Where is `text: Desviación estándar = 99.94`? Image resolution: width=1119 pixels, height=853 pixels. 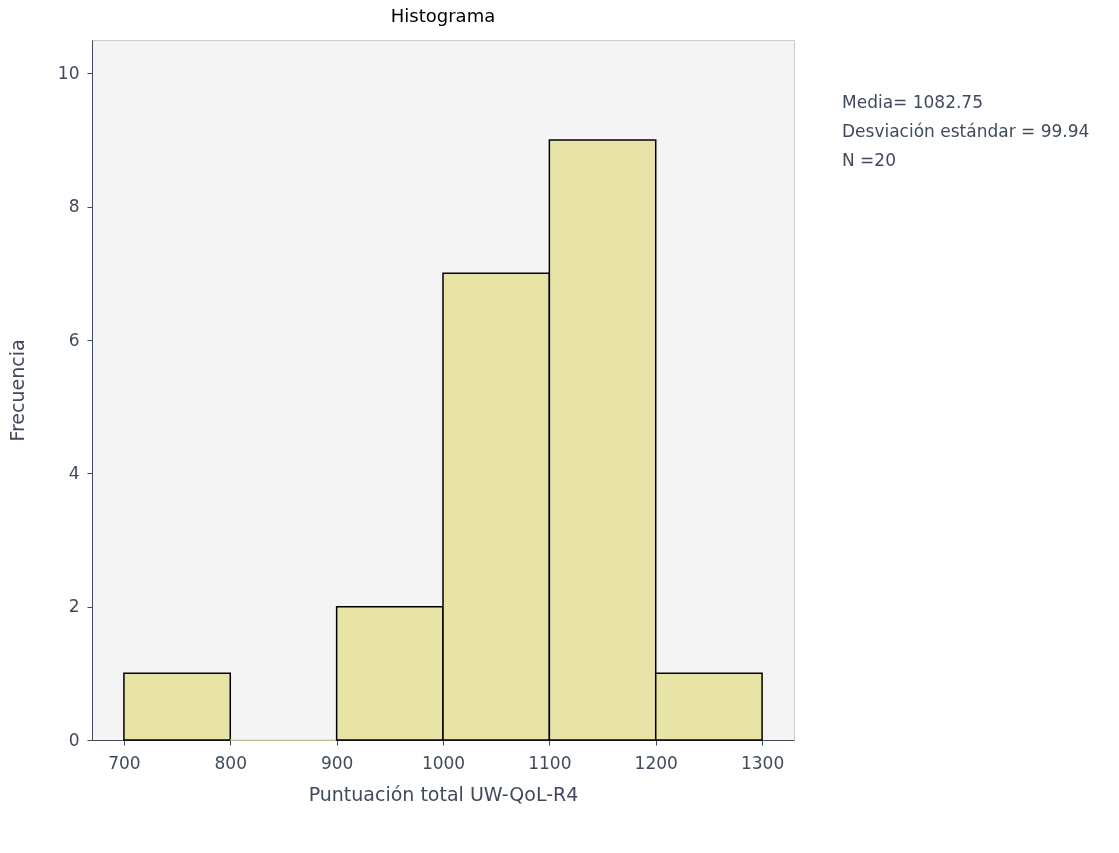 text: Desviación estándar = 99.94 is located at coordinates (966, 131).